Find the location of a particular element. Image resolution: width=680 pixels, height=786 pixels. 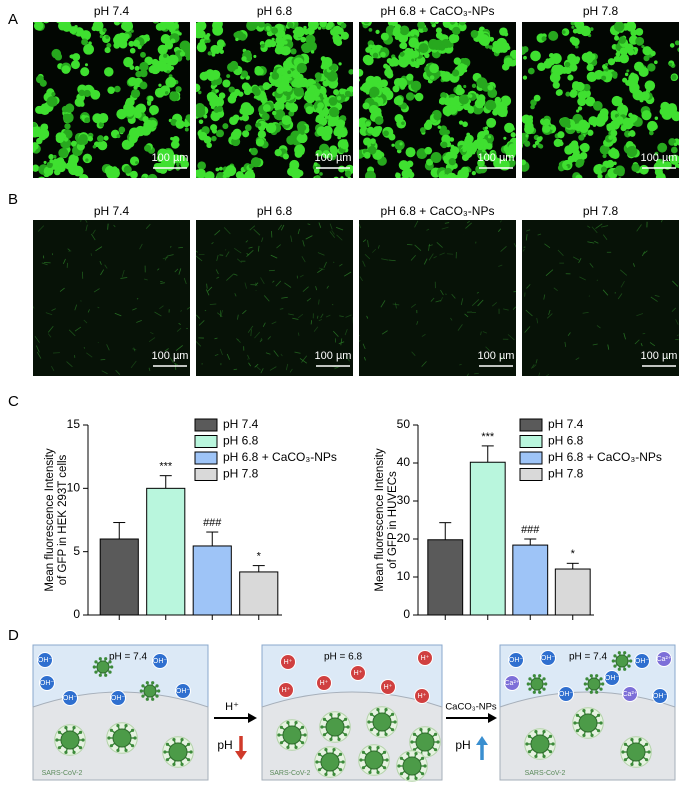

y-tick-label: 40 is located at coordinates (404, 462).